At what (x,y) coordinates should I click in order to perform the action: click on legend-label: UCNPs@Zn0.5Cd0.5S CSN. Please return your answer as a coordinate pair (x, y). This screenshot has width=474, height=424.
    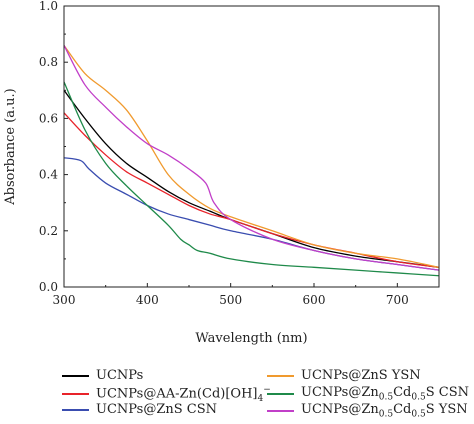
    Looking at the image, I should click on (385, 394).